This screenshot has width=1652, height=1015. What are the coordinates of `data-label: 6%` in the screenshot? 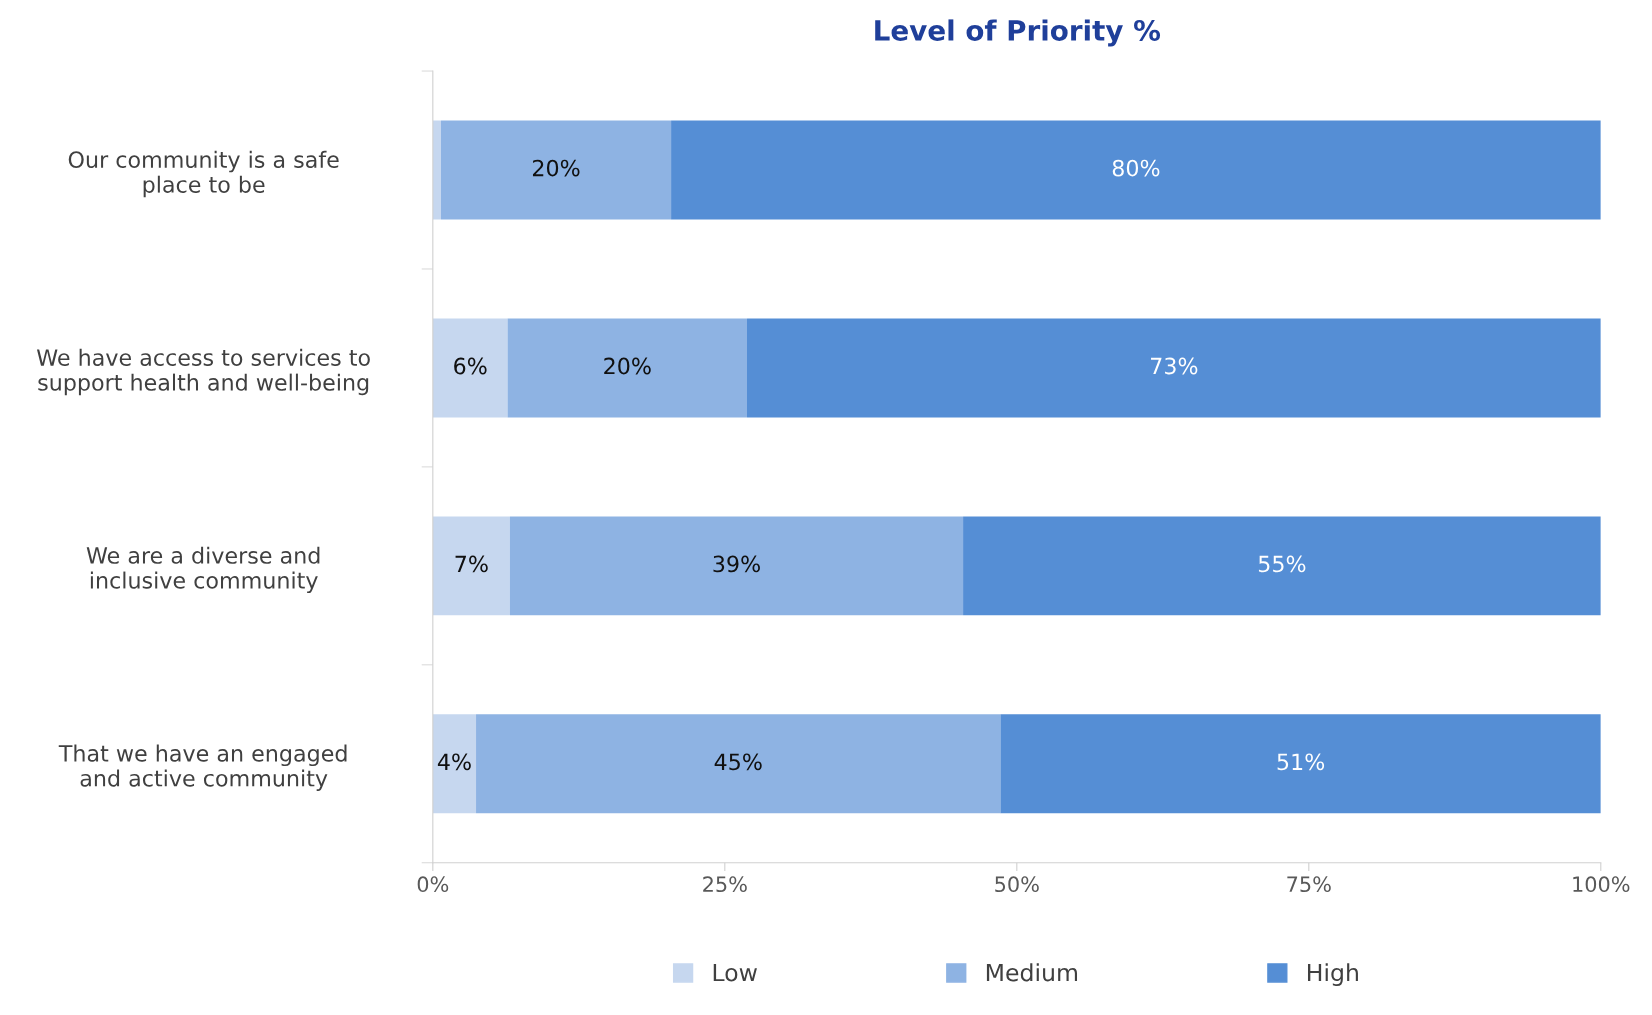 It's located at (470, 366).